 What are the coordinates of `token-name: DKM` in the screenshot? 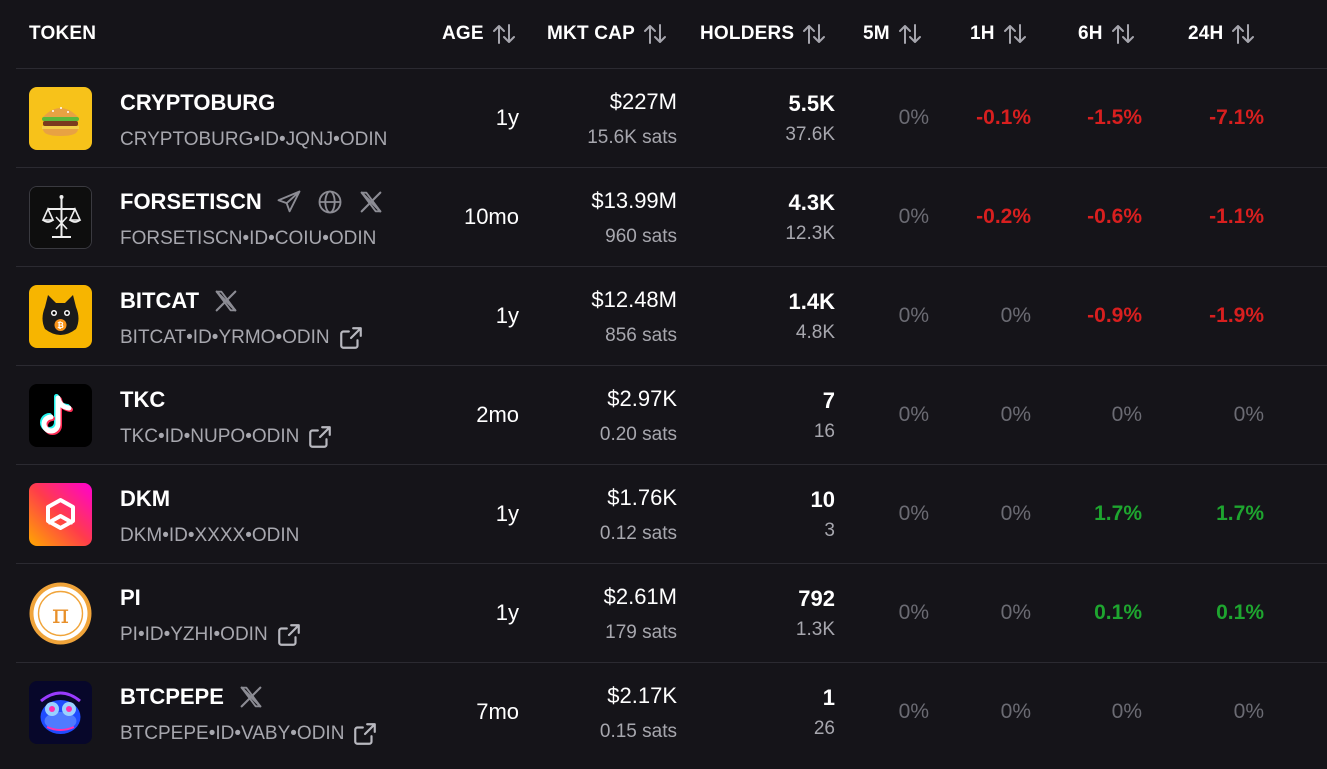 It's located at (145, 499).